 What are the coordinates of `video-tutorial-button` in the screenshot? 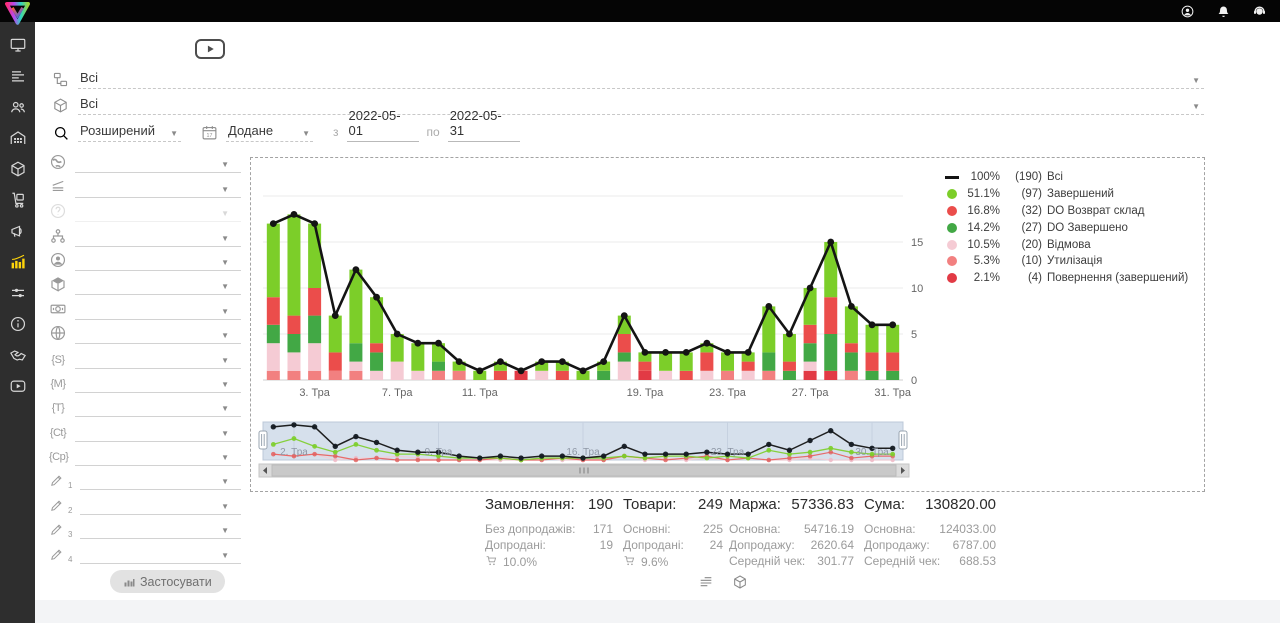 It's located at (210, 49).